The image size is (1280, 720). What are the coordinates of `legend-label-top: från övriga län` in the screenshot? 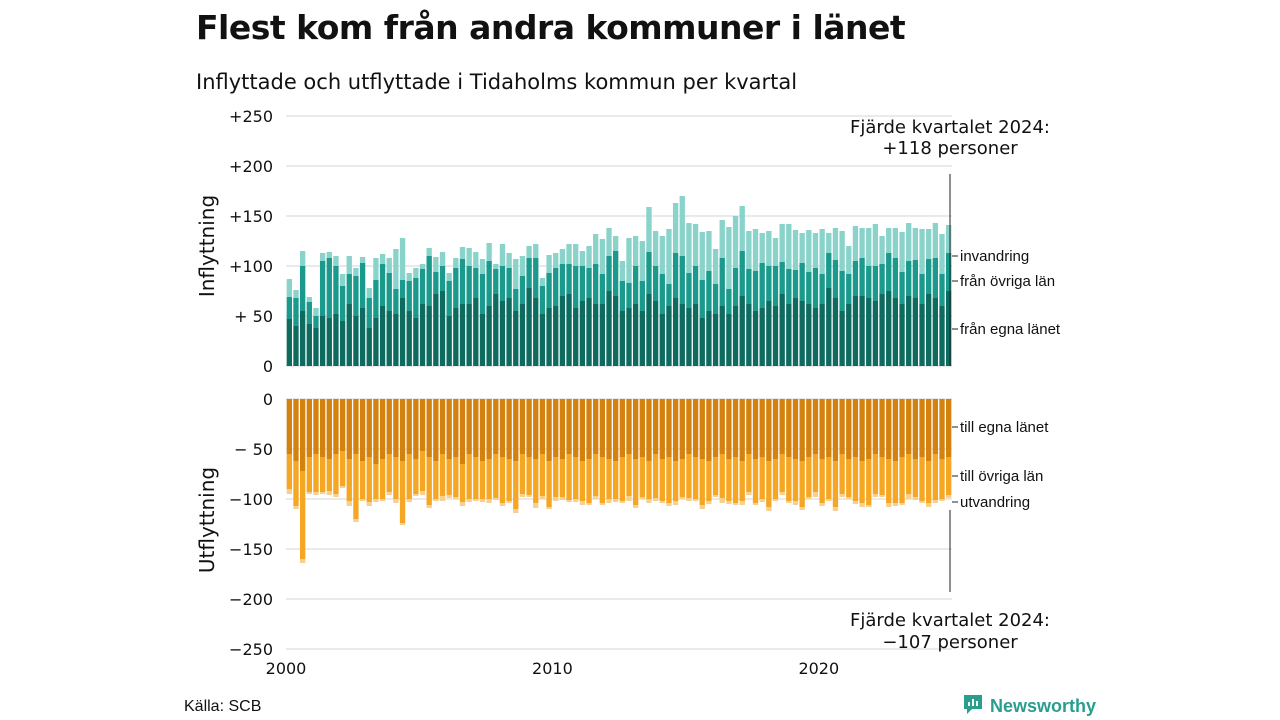 It's located at (1007, 281).